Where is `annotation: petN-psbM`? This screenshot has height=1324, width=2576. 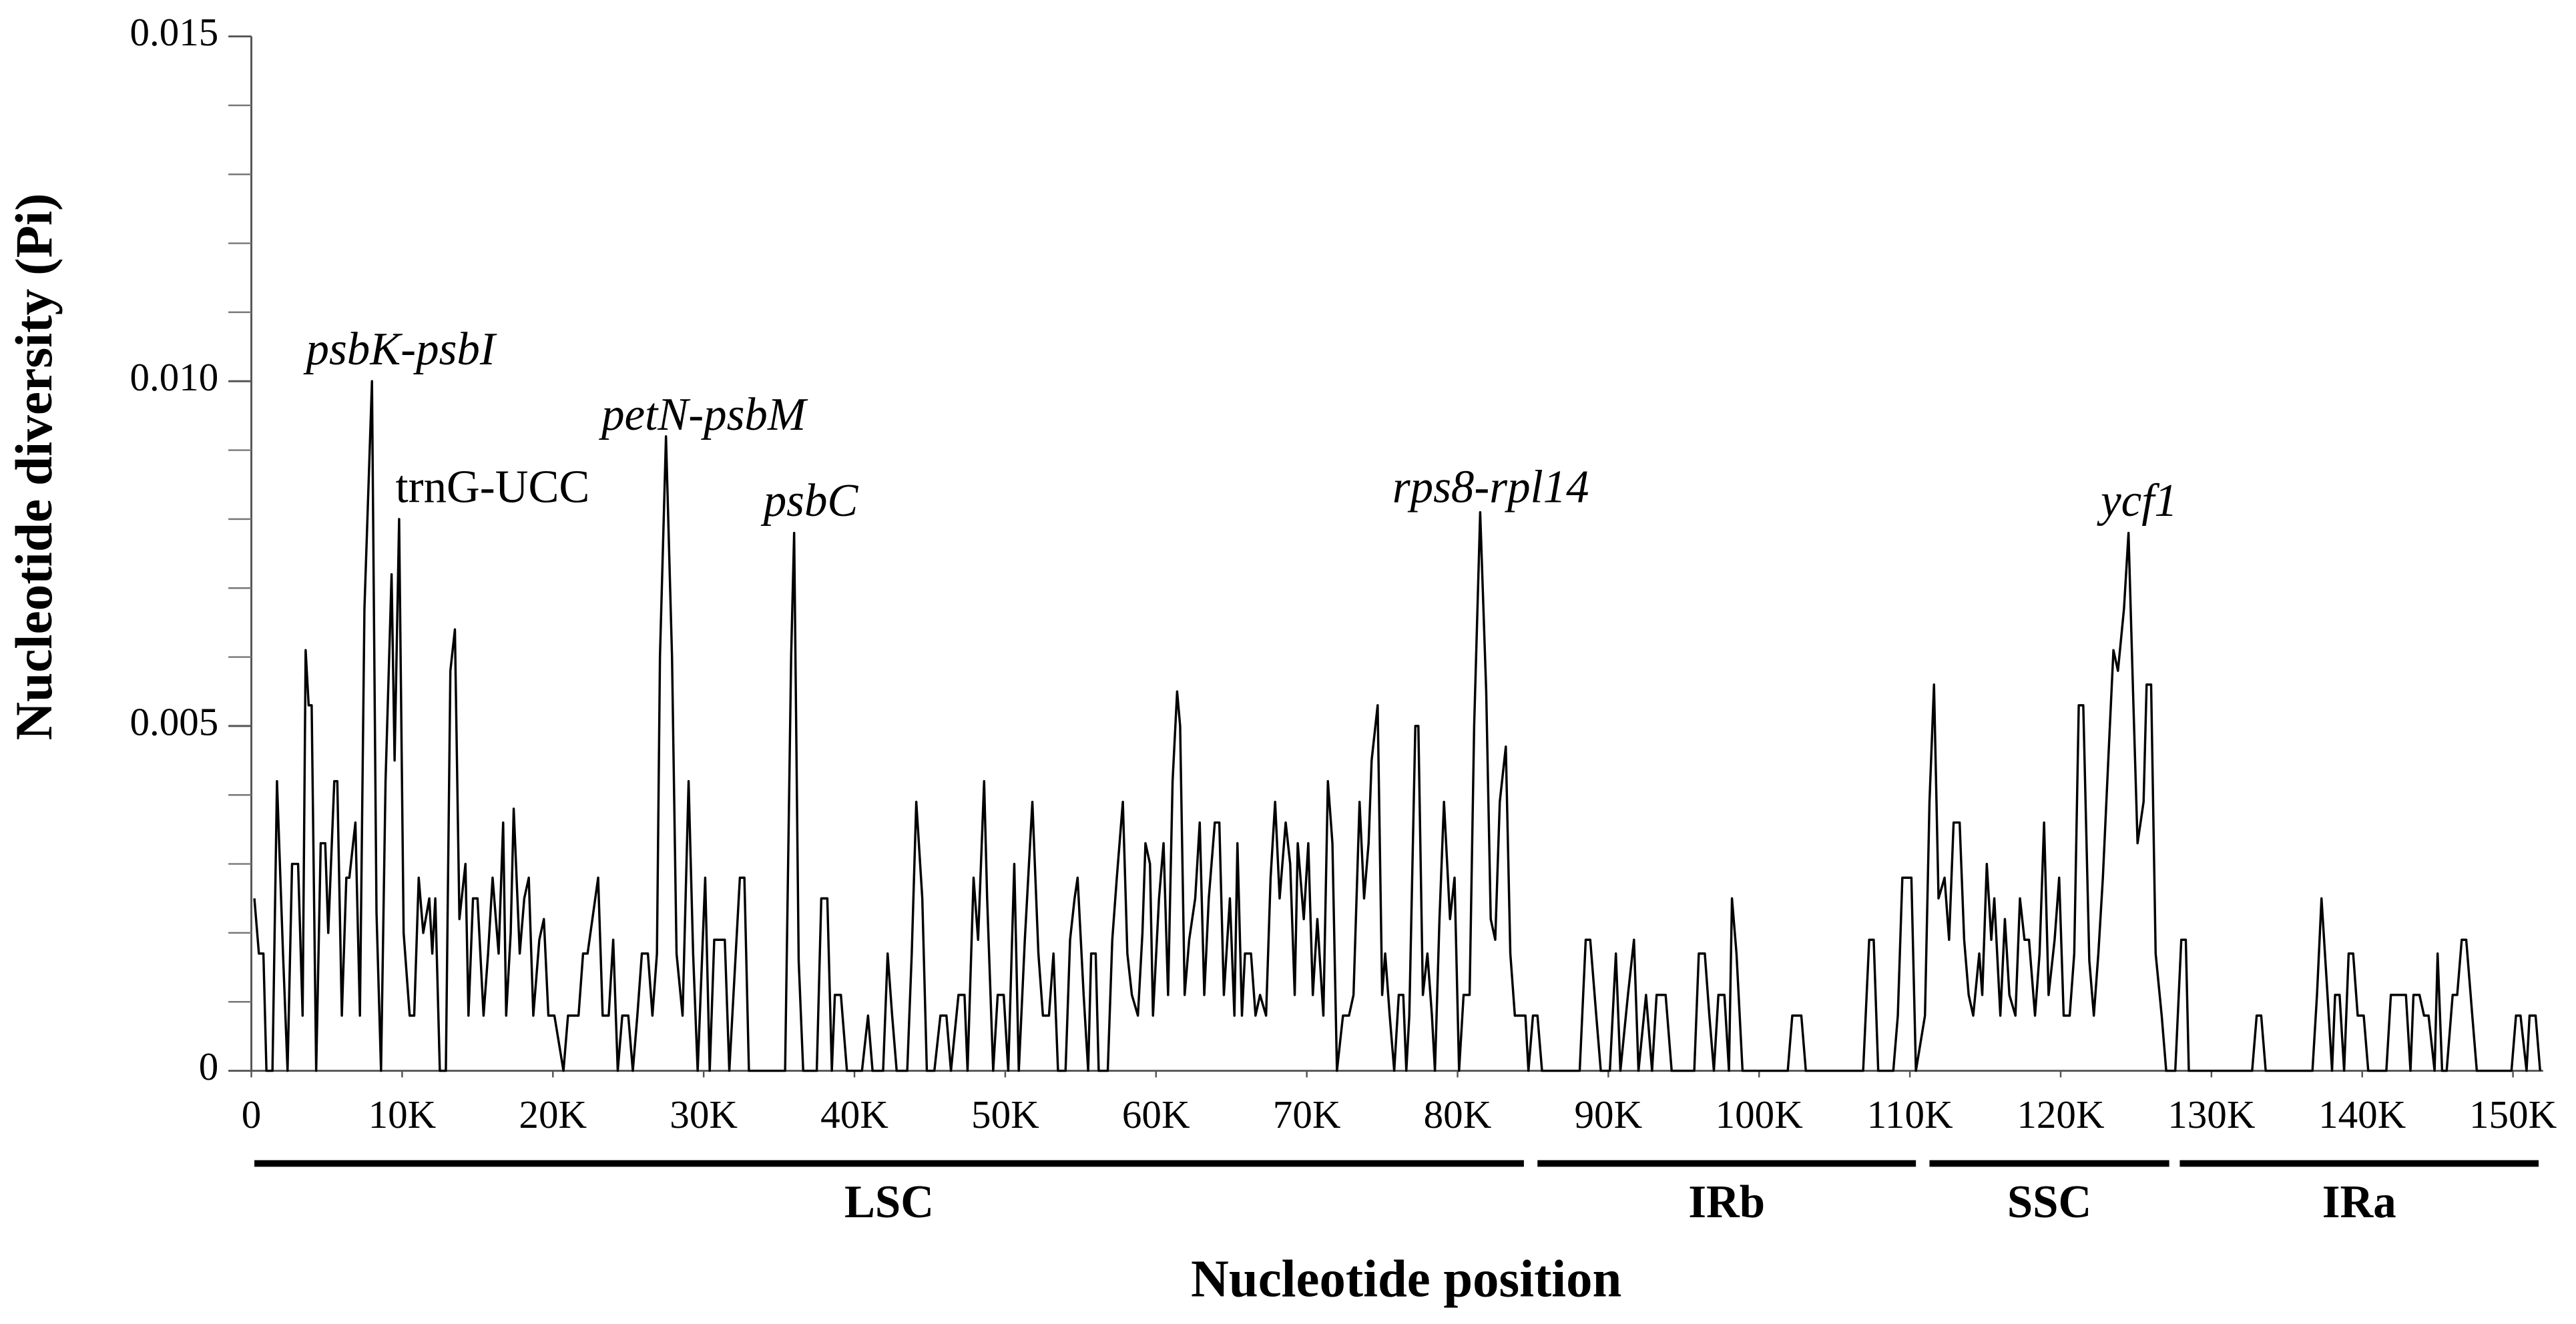 annotation: petN-psbM is located at coordinates (703, 414).